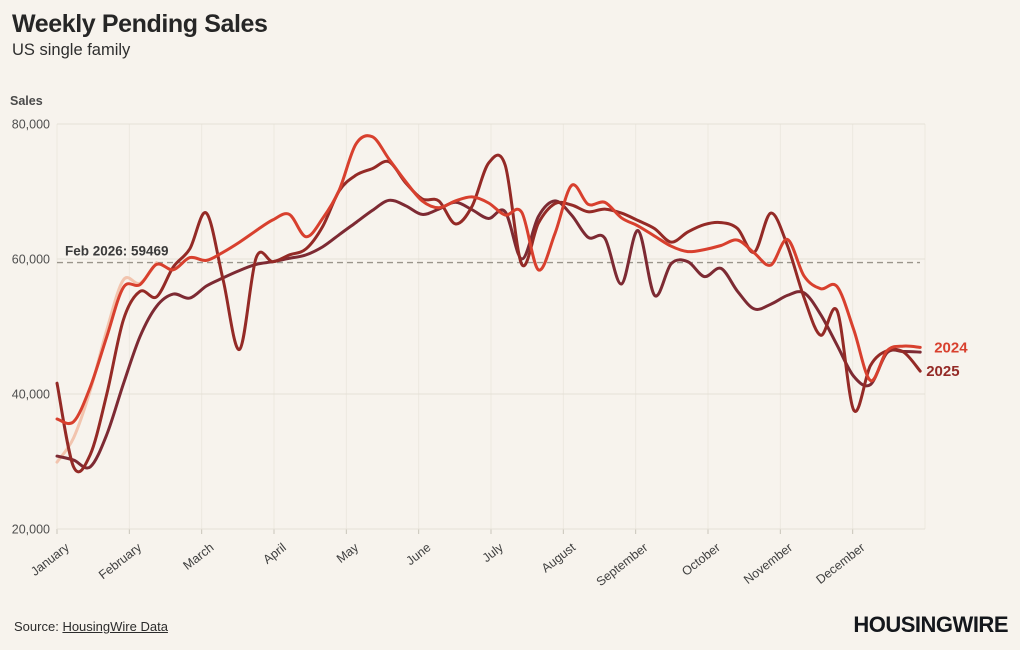 The image size is (1020, 650). I want to click on month-label-september: September, so click(622, 564).